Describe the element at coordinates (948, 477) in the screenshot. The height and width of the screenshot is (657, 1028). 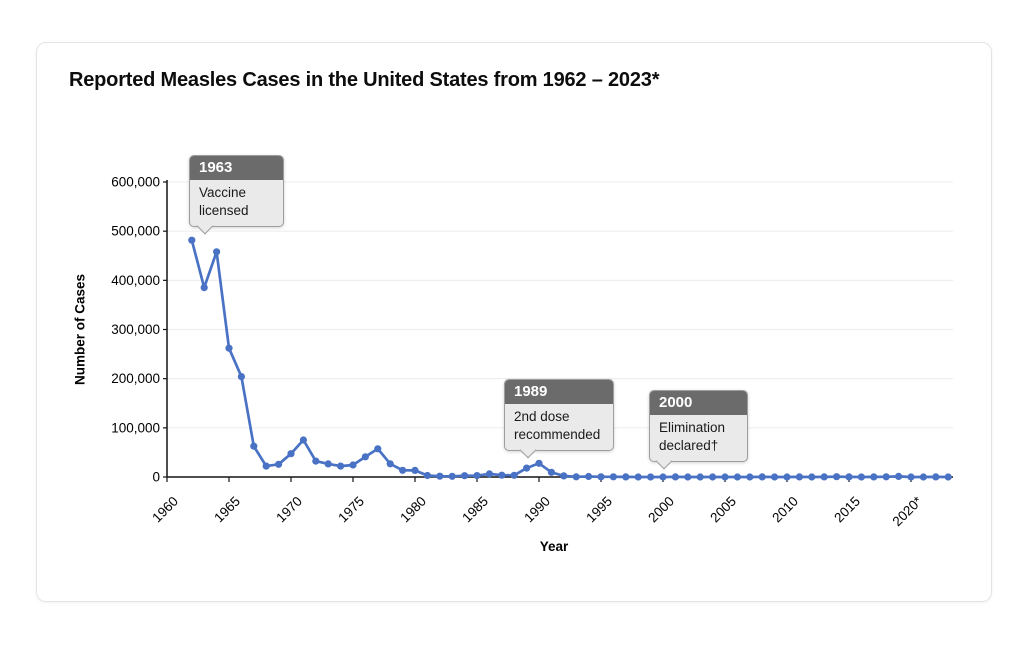
I see `data-point-2023` at that location.